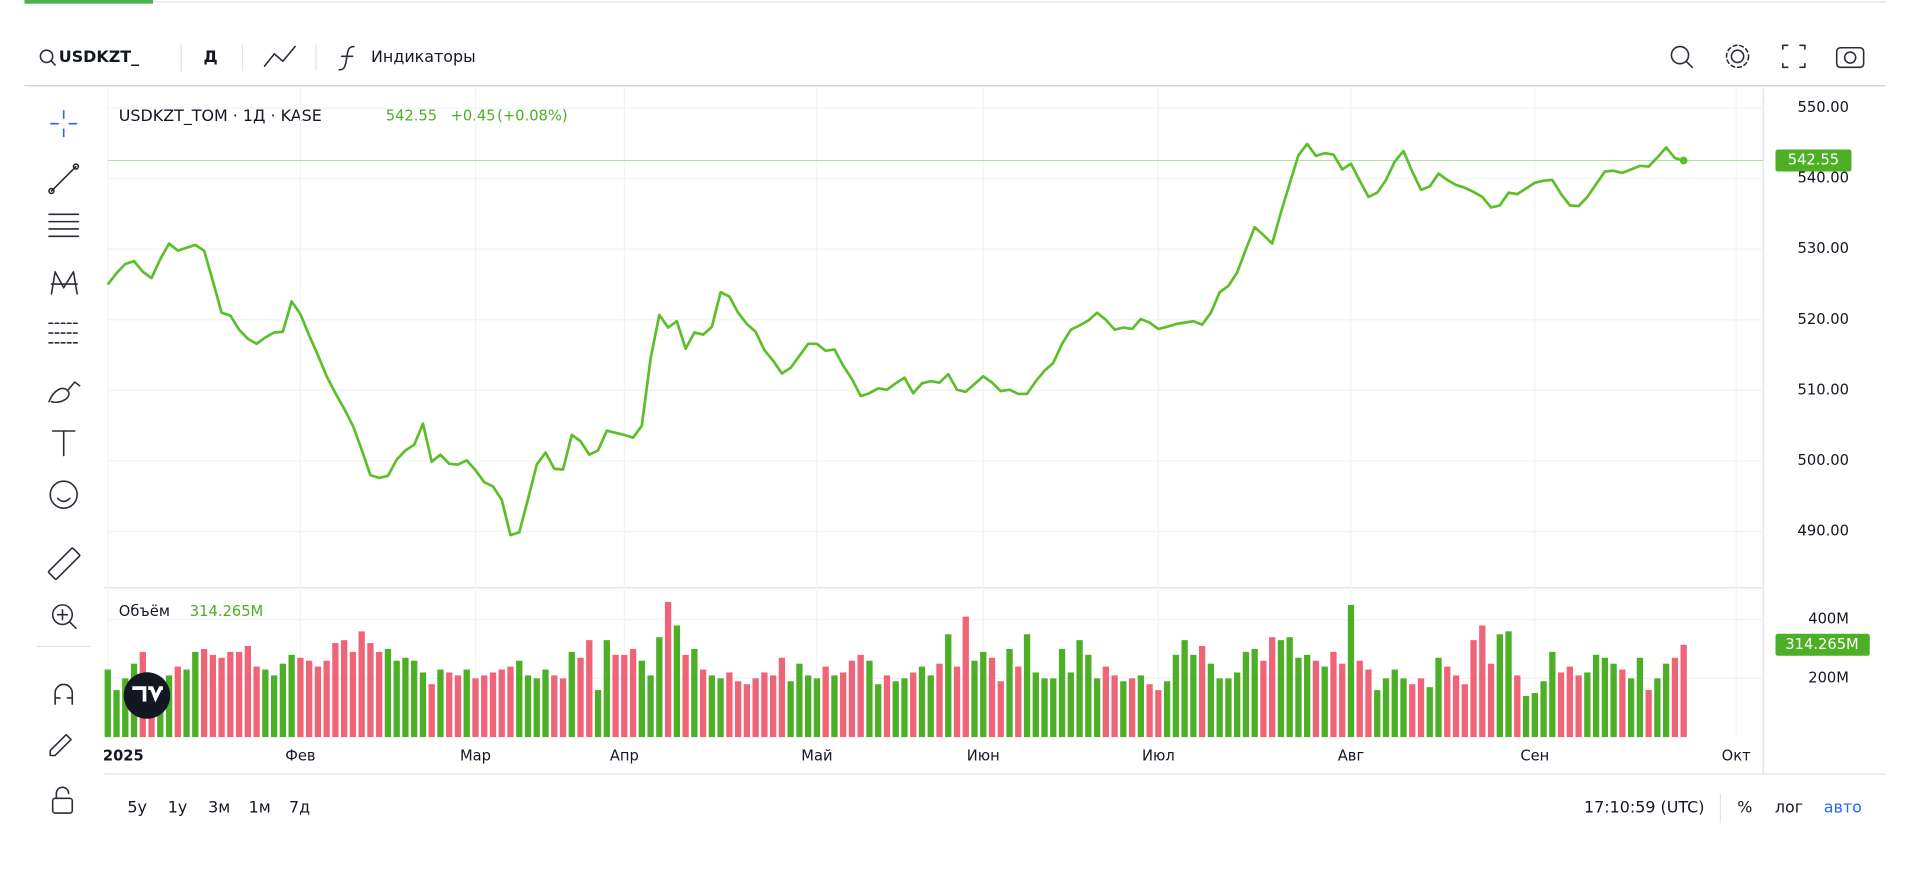 The width and height of the screenshot is (1920, 881). I want to click on magnet-tool, so click(64, 694).